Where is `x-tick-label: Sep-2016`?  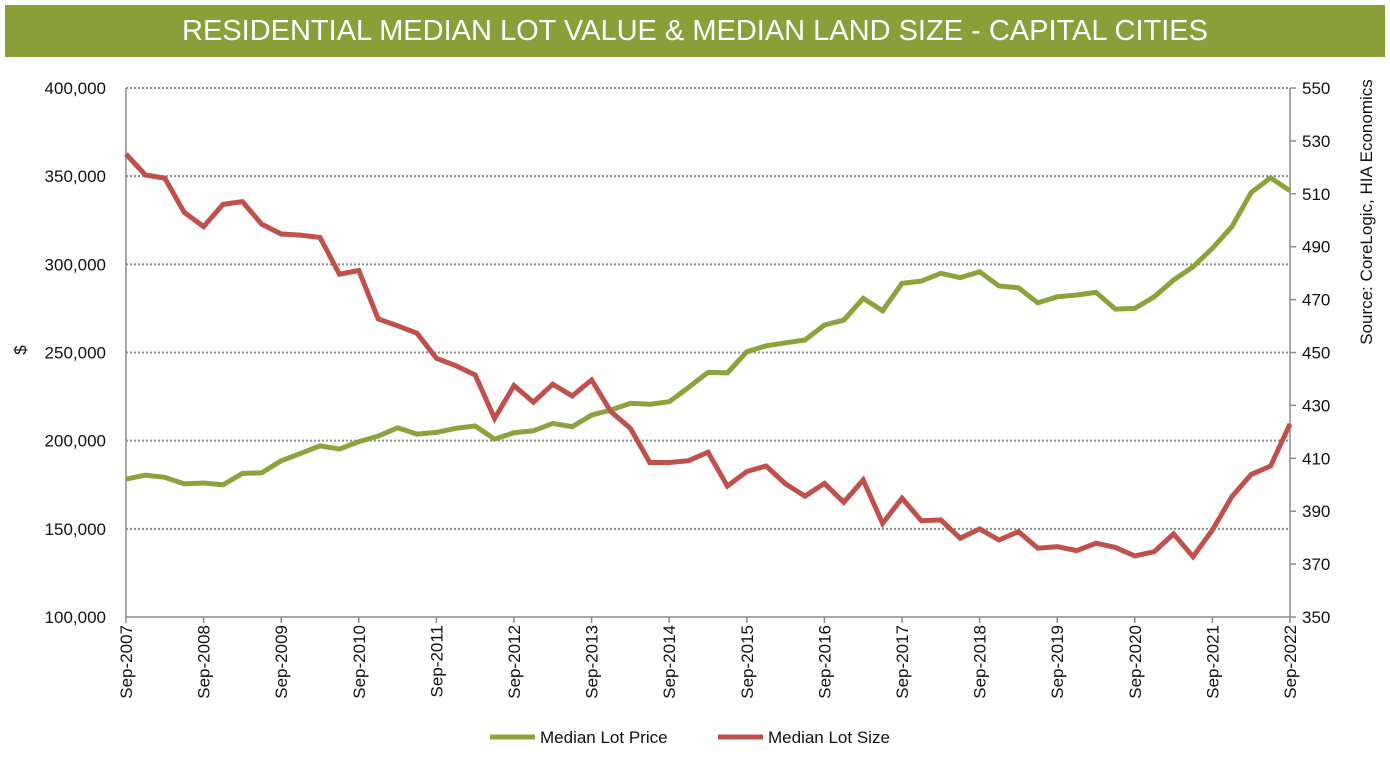 x-tick-label: Sep-2016 is located at coordinates (824, 662).